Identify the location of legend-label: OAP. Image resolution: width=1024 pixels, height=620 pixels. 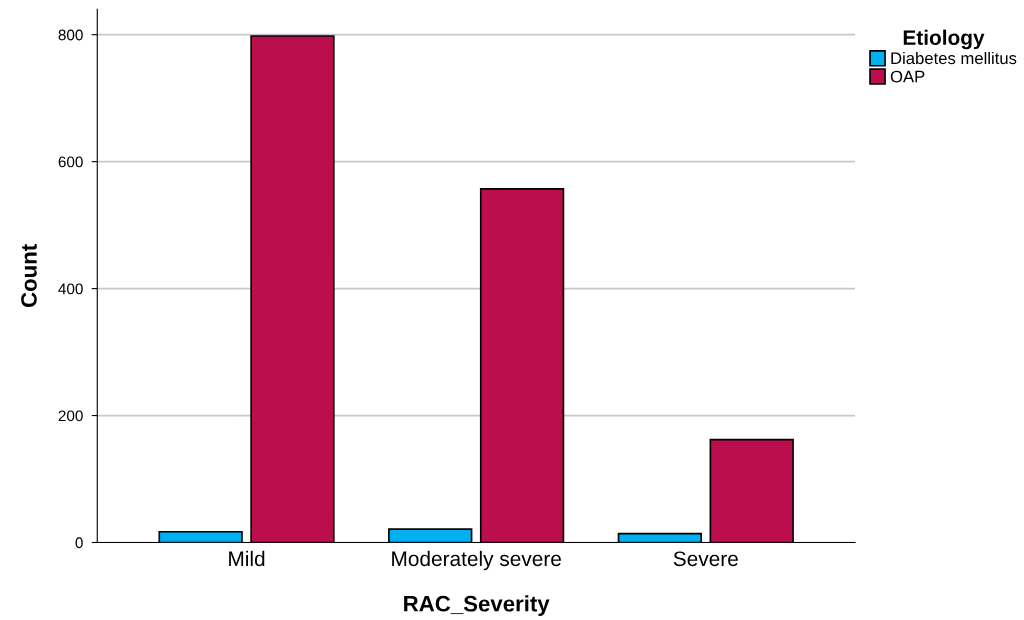
(907, 76).